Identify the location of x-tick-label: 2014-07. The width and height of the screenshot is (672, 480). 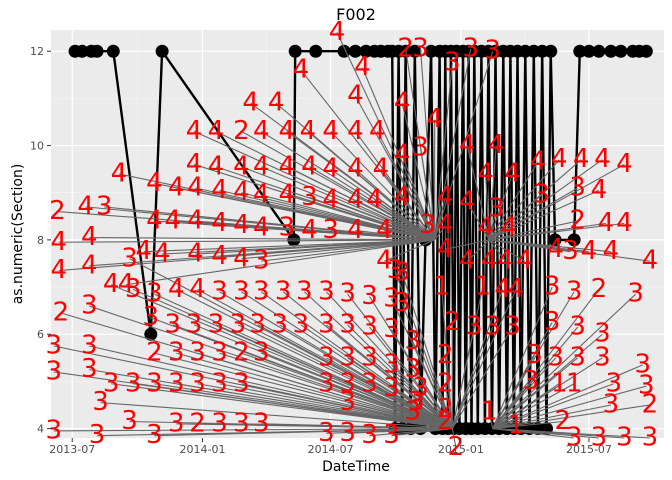
(331, 449).